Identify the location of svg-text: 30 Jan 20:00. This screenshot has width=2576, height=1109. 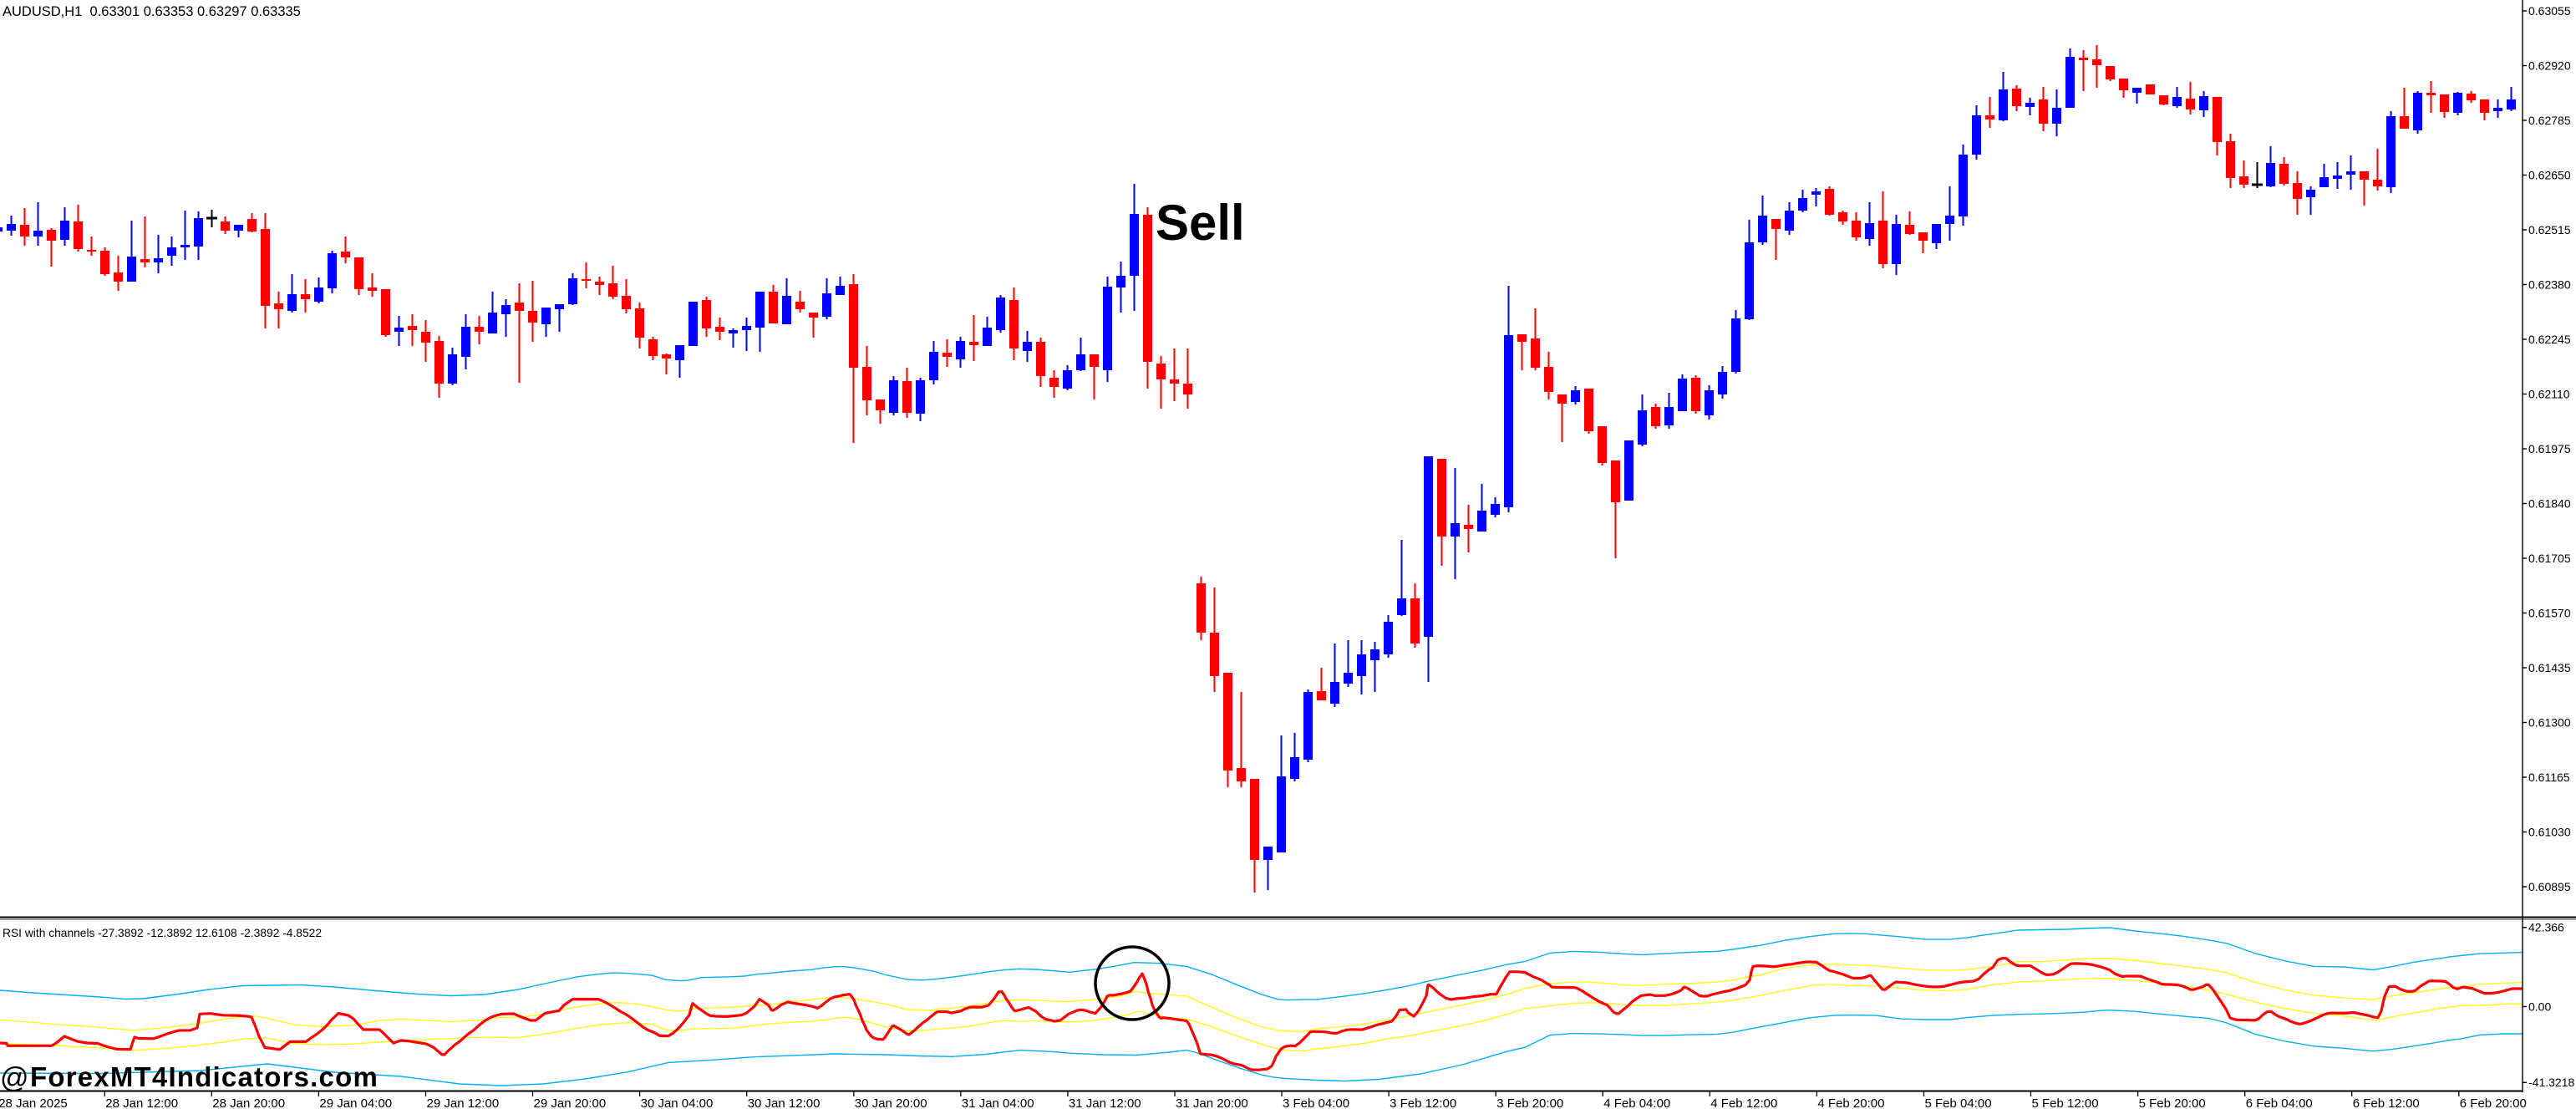
(891, 1102).